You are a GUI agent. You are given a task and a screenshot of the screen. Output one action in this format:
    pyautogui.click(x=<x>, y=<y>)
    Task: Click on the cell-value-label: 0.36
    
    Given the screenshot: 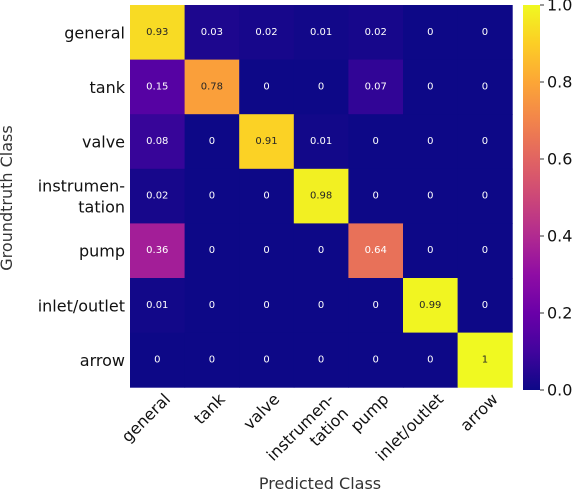 What is the action you would take?
    pyautogui.click(x=157, y=250)
    